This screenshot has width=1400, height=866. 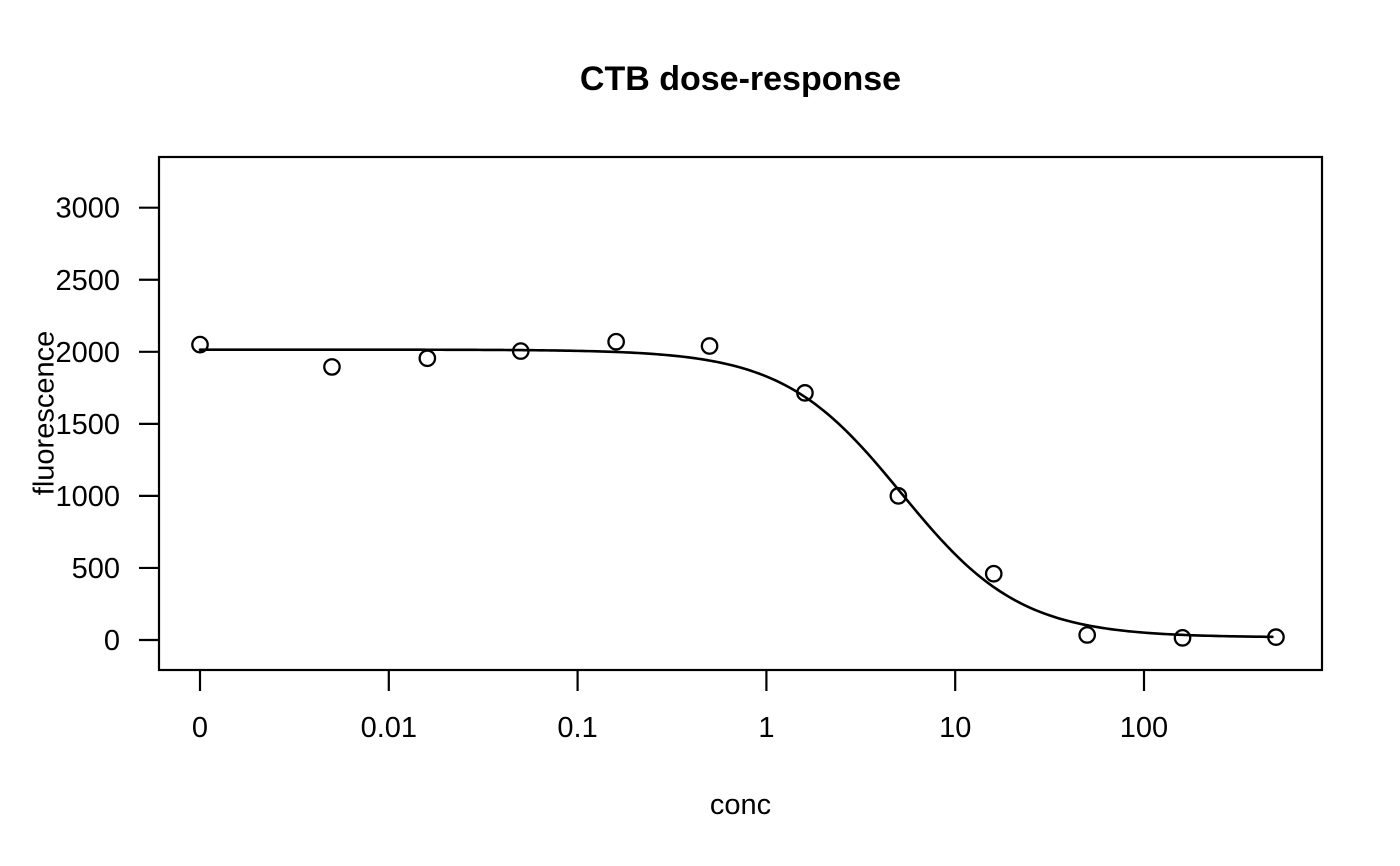 What do you see at coordinates (87, 209) in the screenshot?
I see `y-tick-label: 3000` at bounding box center [87, 209].